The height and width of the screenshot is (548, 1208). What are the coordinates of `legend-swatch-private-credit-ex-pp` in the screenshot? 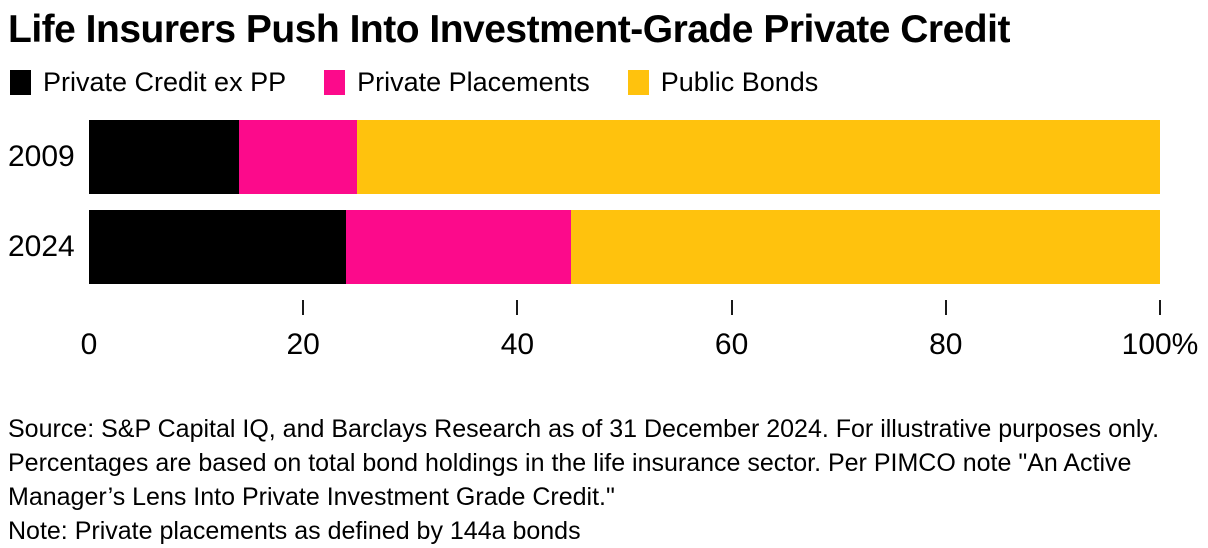 It's located at (20, 82).